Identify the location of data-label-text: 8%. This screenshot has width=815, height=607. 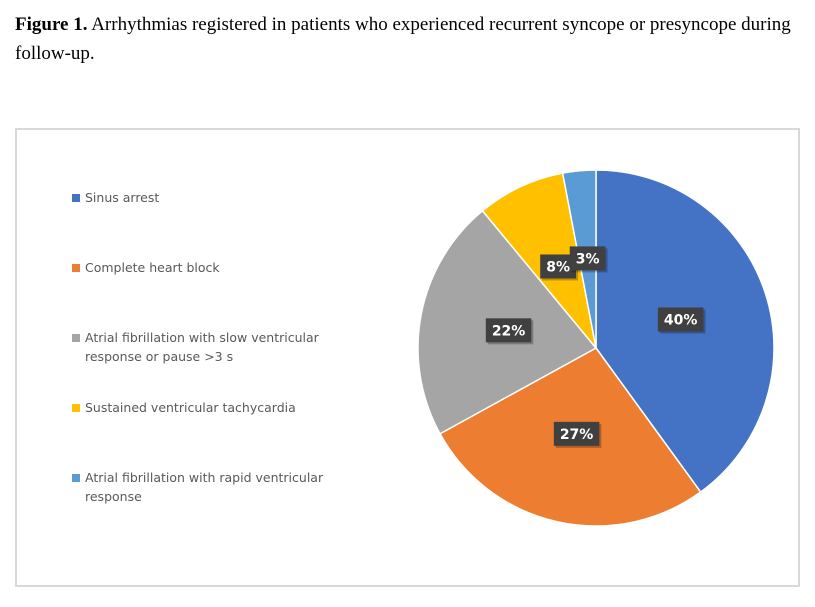
(558, 267).